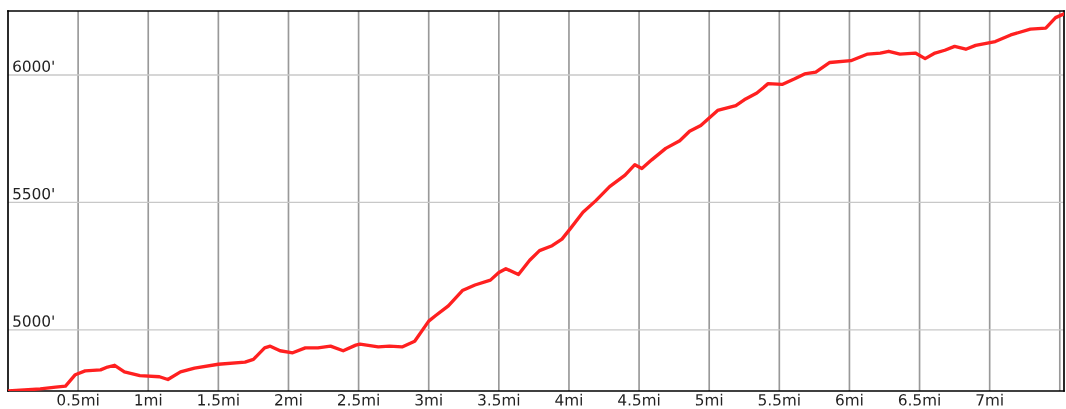 This screenshot has width=1066, height=409. I want to click on x-tick-label: 5mi, so click(709, 399).